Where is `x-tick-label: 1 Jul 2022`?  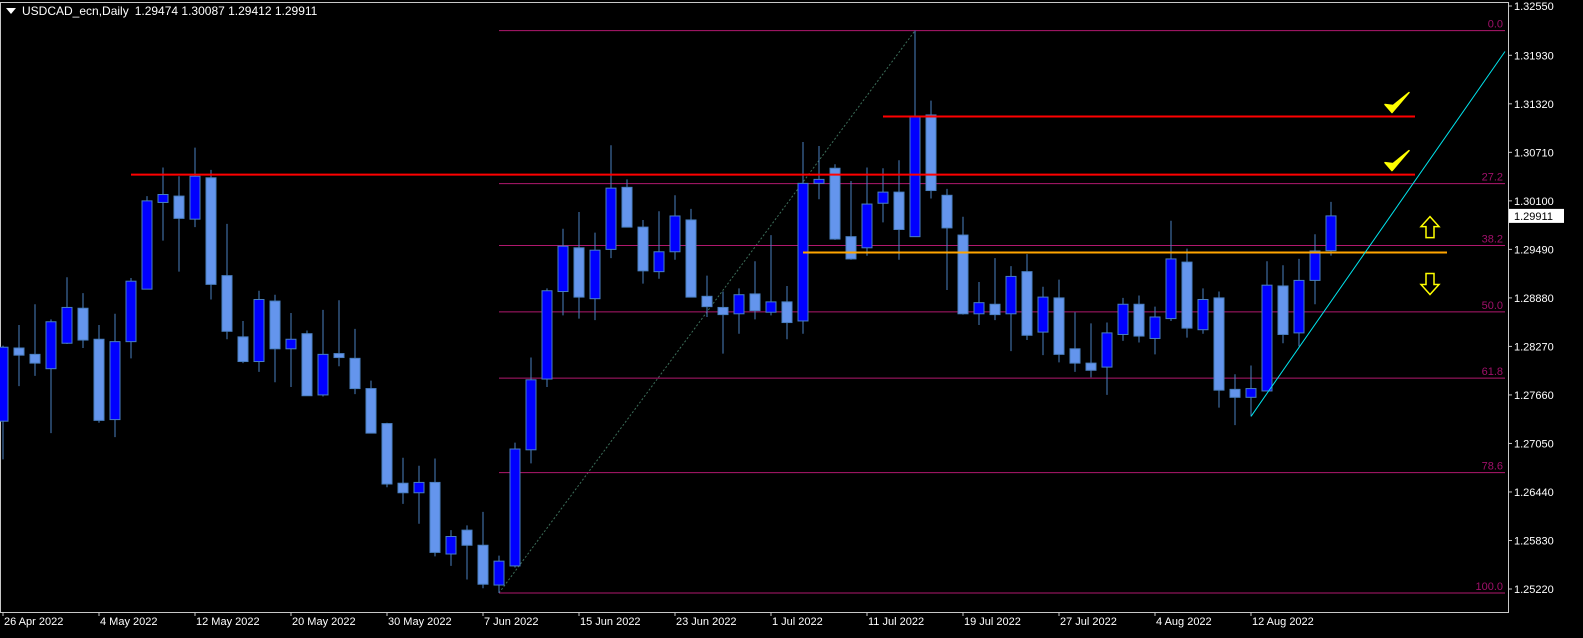 x-tick-label: 1 Jul 2022 is located at coordinates (797, 622).